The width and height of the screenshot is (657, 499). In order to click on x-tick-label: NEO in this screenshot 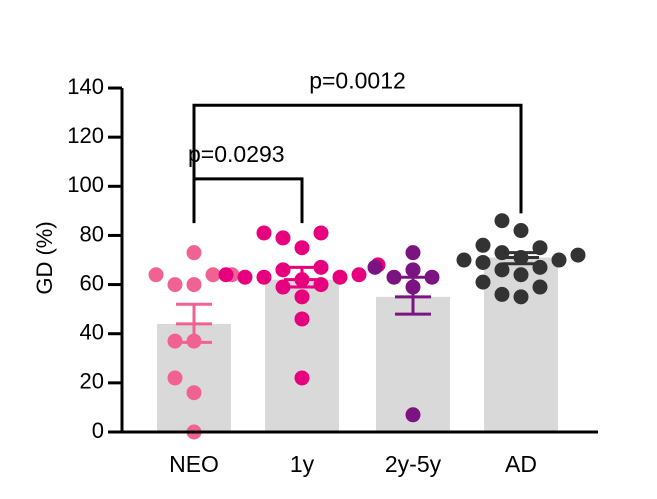, I will do `click(194, 464)`.